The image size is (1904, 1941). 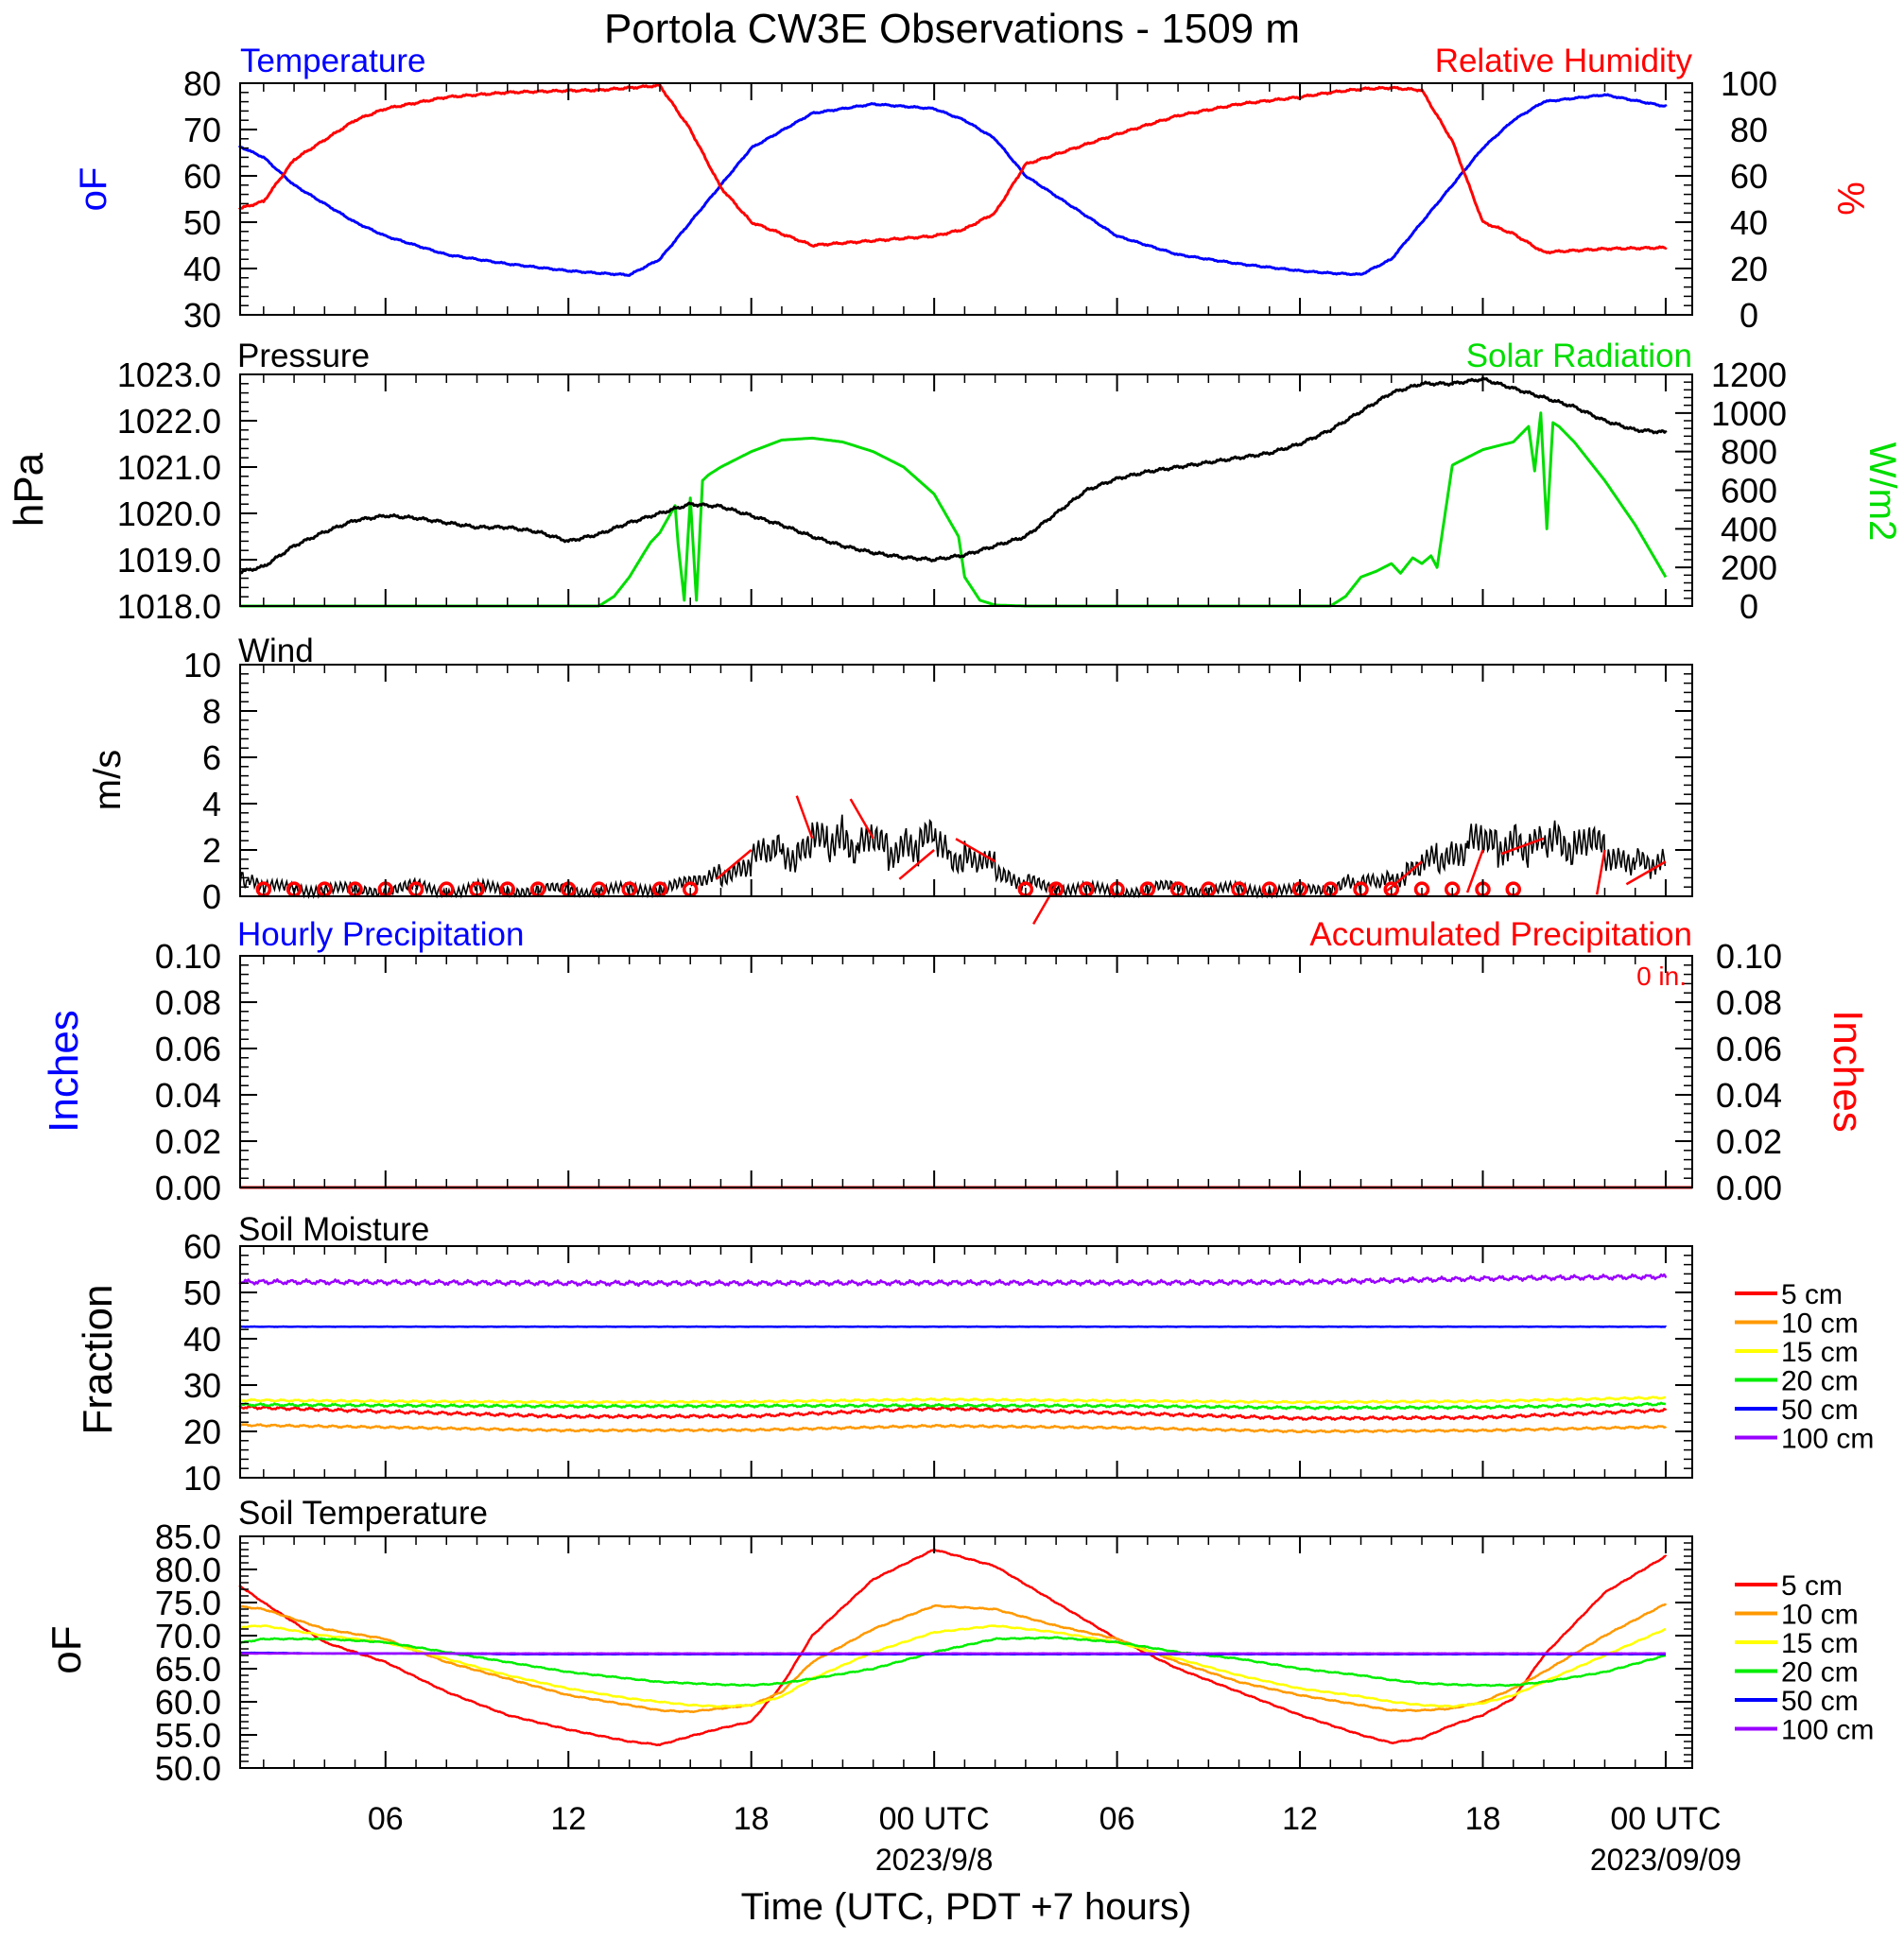 I want to click on panel-title-humidity: Relative Humidity, so click(x=1564, y=61).